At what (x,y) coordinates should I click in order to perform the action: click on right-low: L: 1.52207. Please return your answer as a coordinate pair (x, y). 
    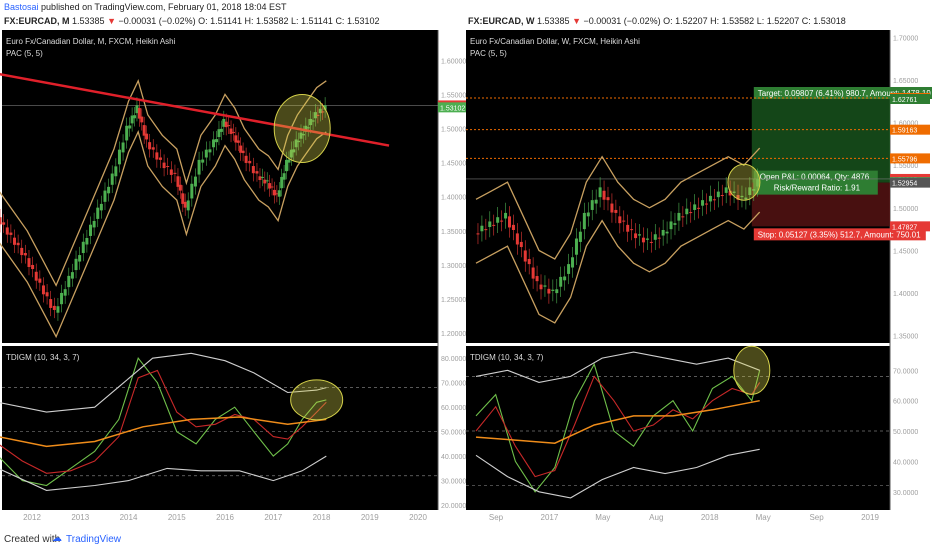
    Looking at the image, I should click on (778, 21).